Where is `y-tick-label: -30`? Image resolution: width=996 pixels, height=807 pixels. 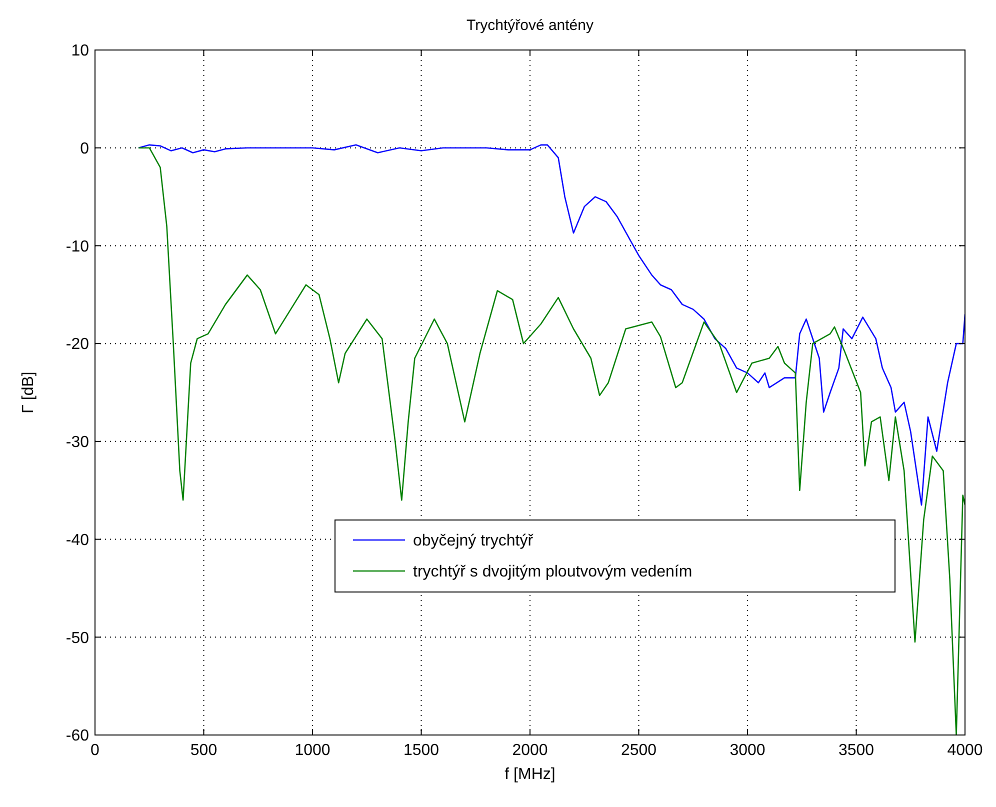 y-tick-label: -30 is located at coordinates (78, 443).